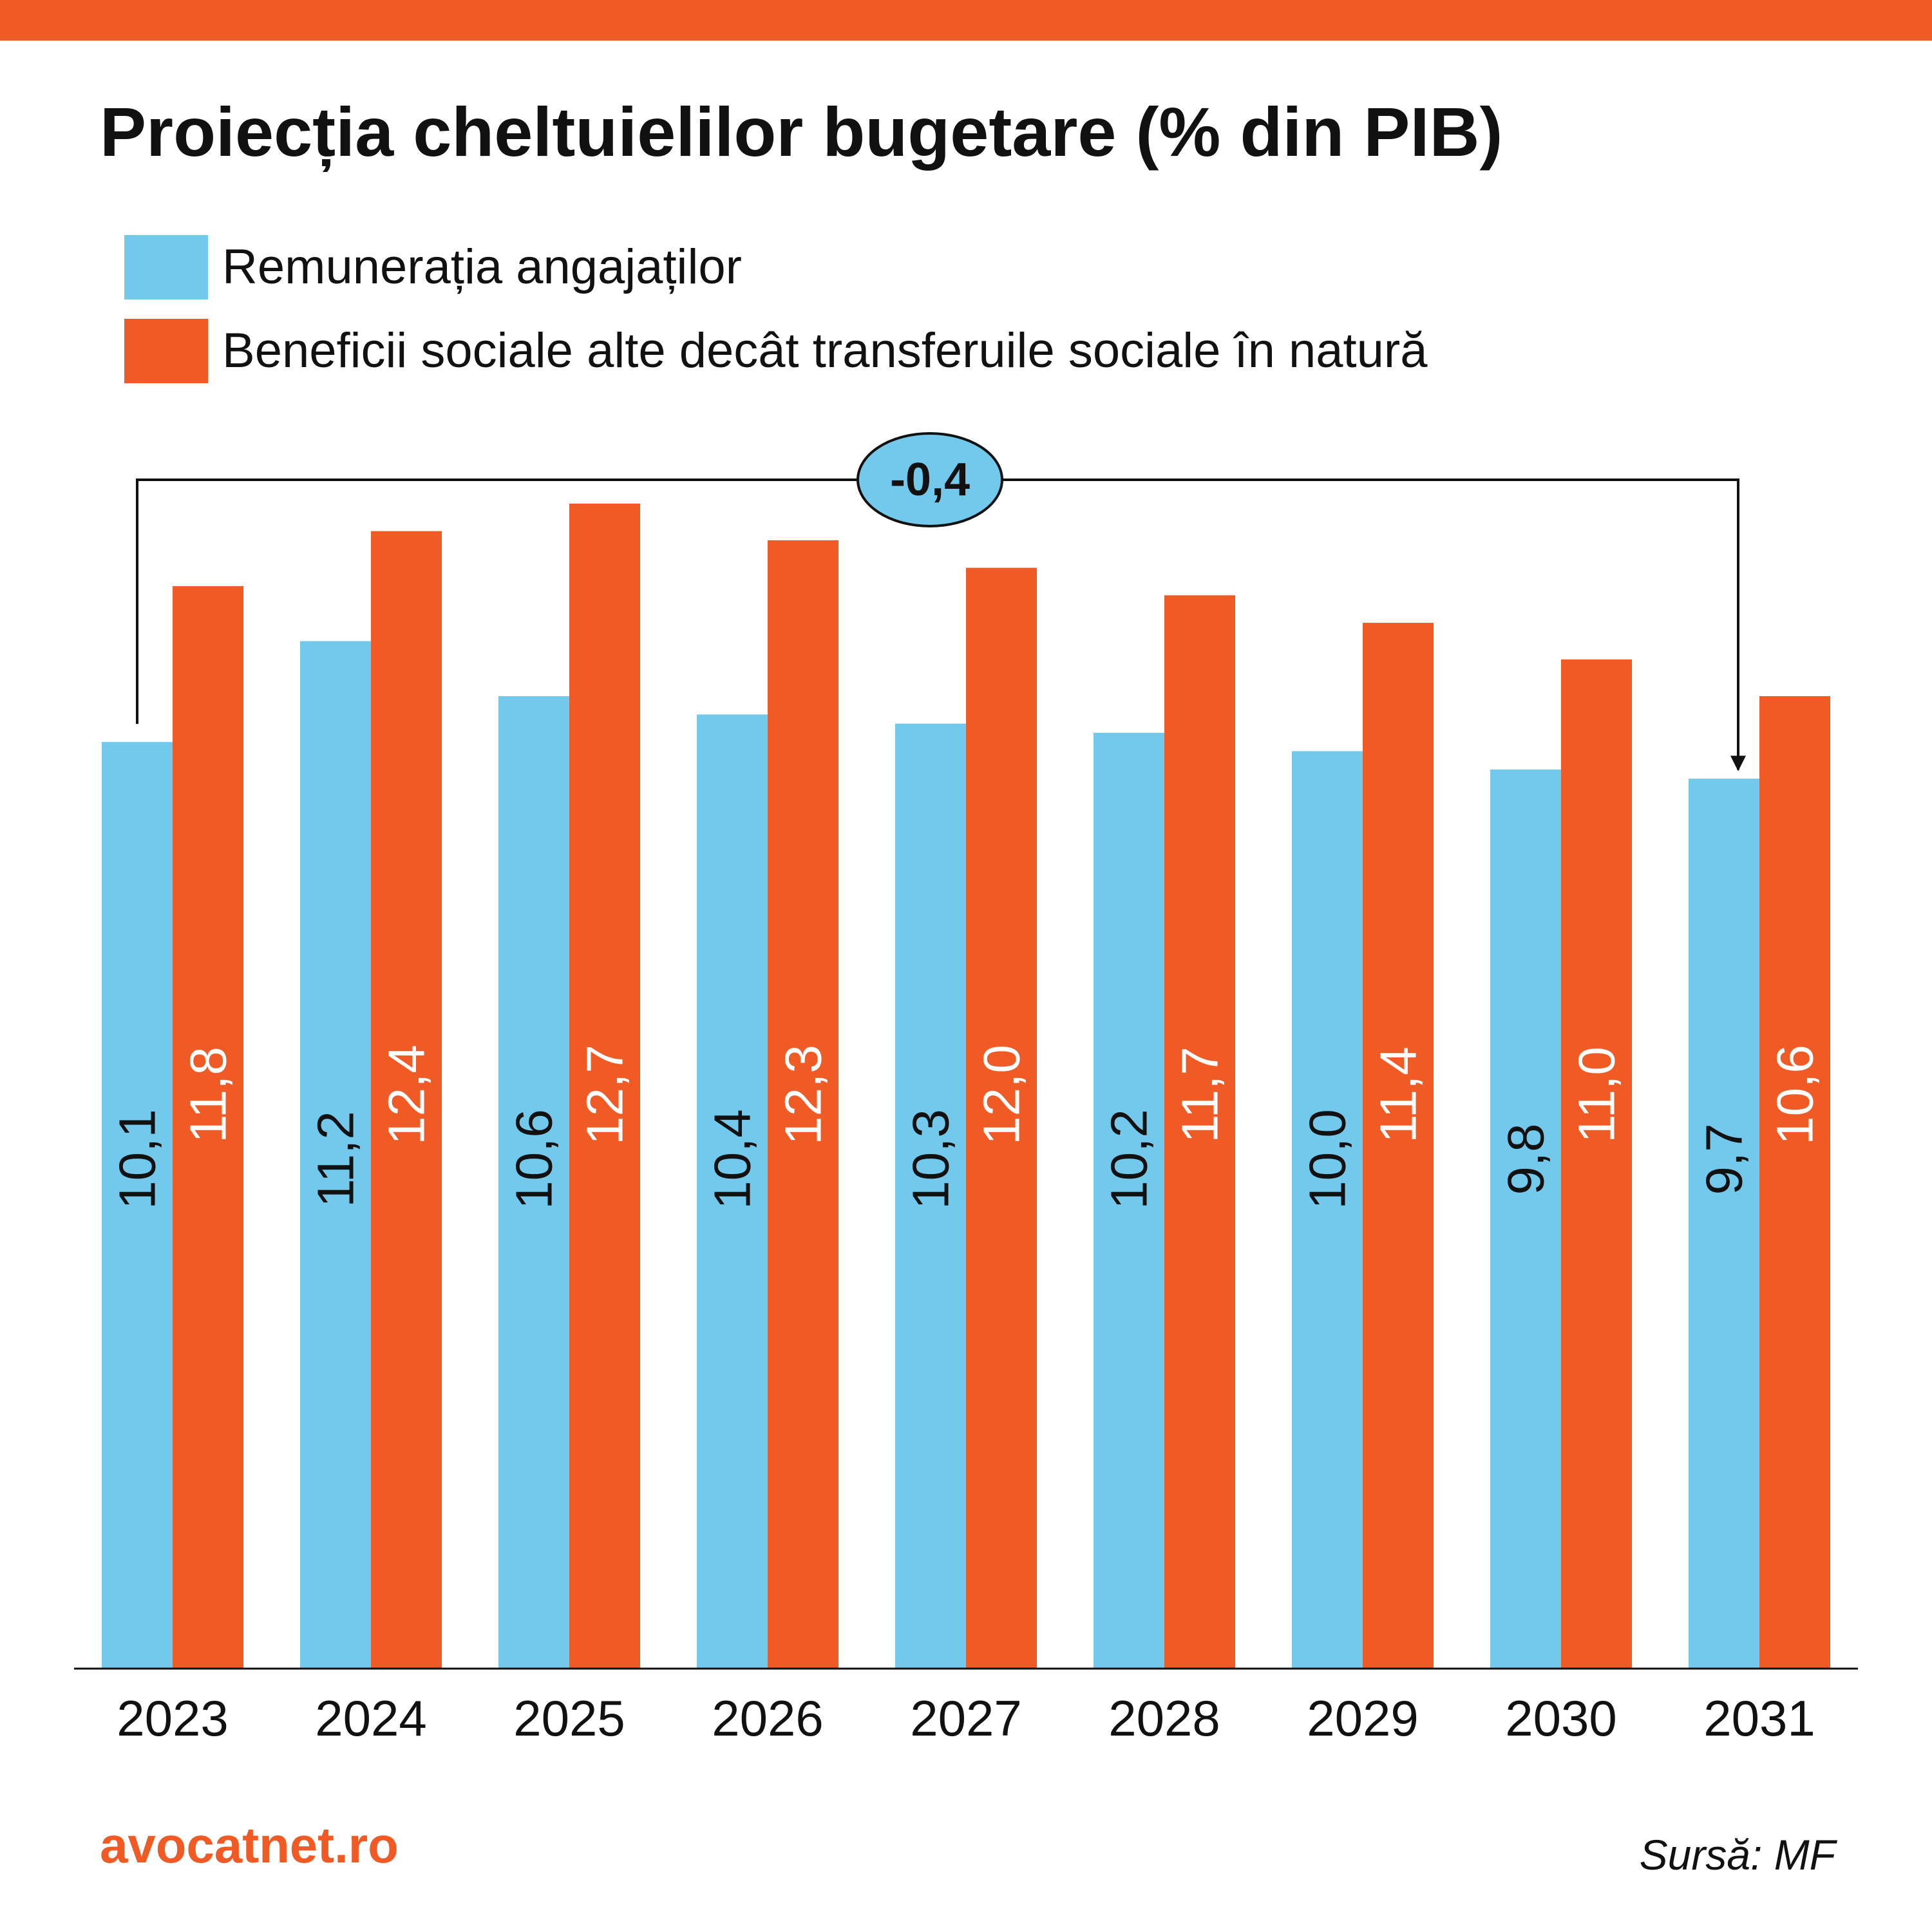 This screenshot has width=1932, height=1932. Describe the element at coordinates (173, 1719) in the screenshot. I see `x-tick-label-2023: 2023` at that location.